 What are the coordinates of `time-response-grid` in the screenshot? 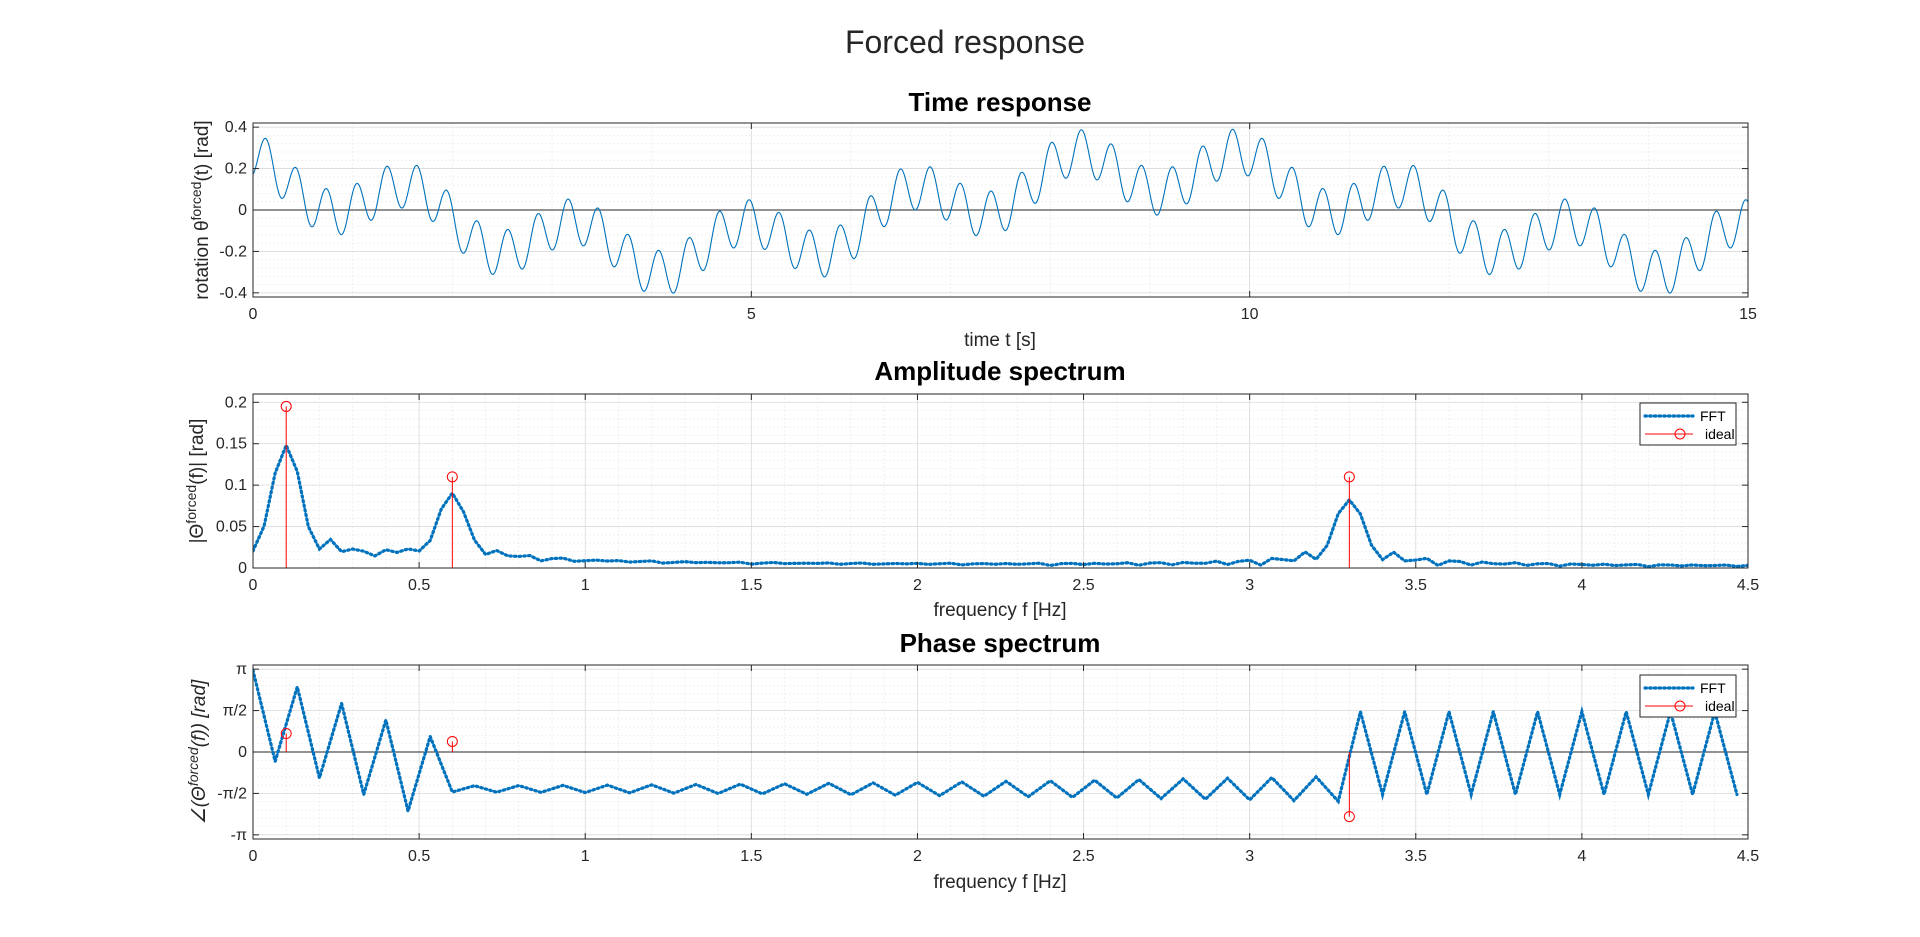 It's located at (1000, 210).